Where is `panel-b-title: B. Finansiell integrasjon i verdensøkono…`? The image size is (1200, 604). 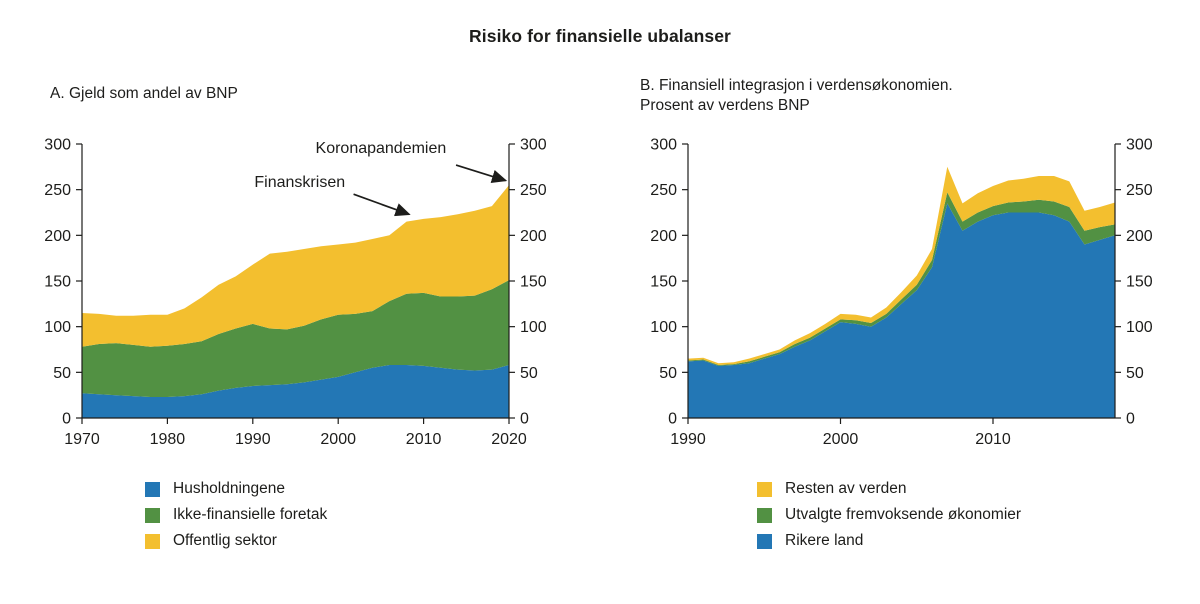
panel-b-title: B. Finansiell integrasjon i verdensøkono… is located at coordinates (796, 96).